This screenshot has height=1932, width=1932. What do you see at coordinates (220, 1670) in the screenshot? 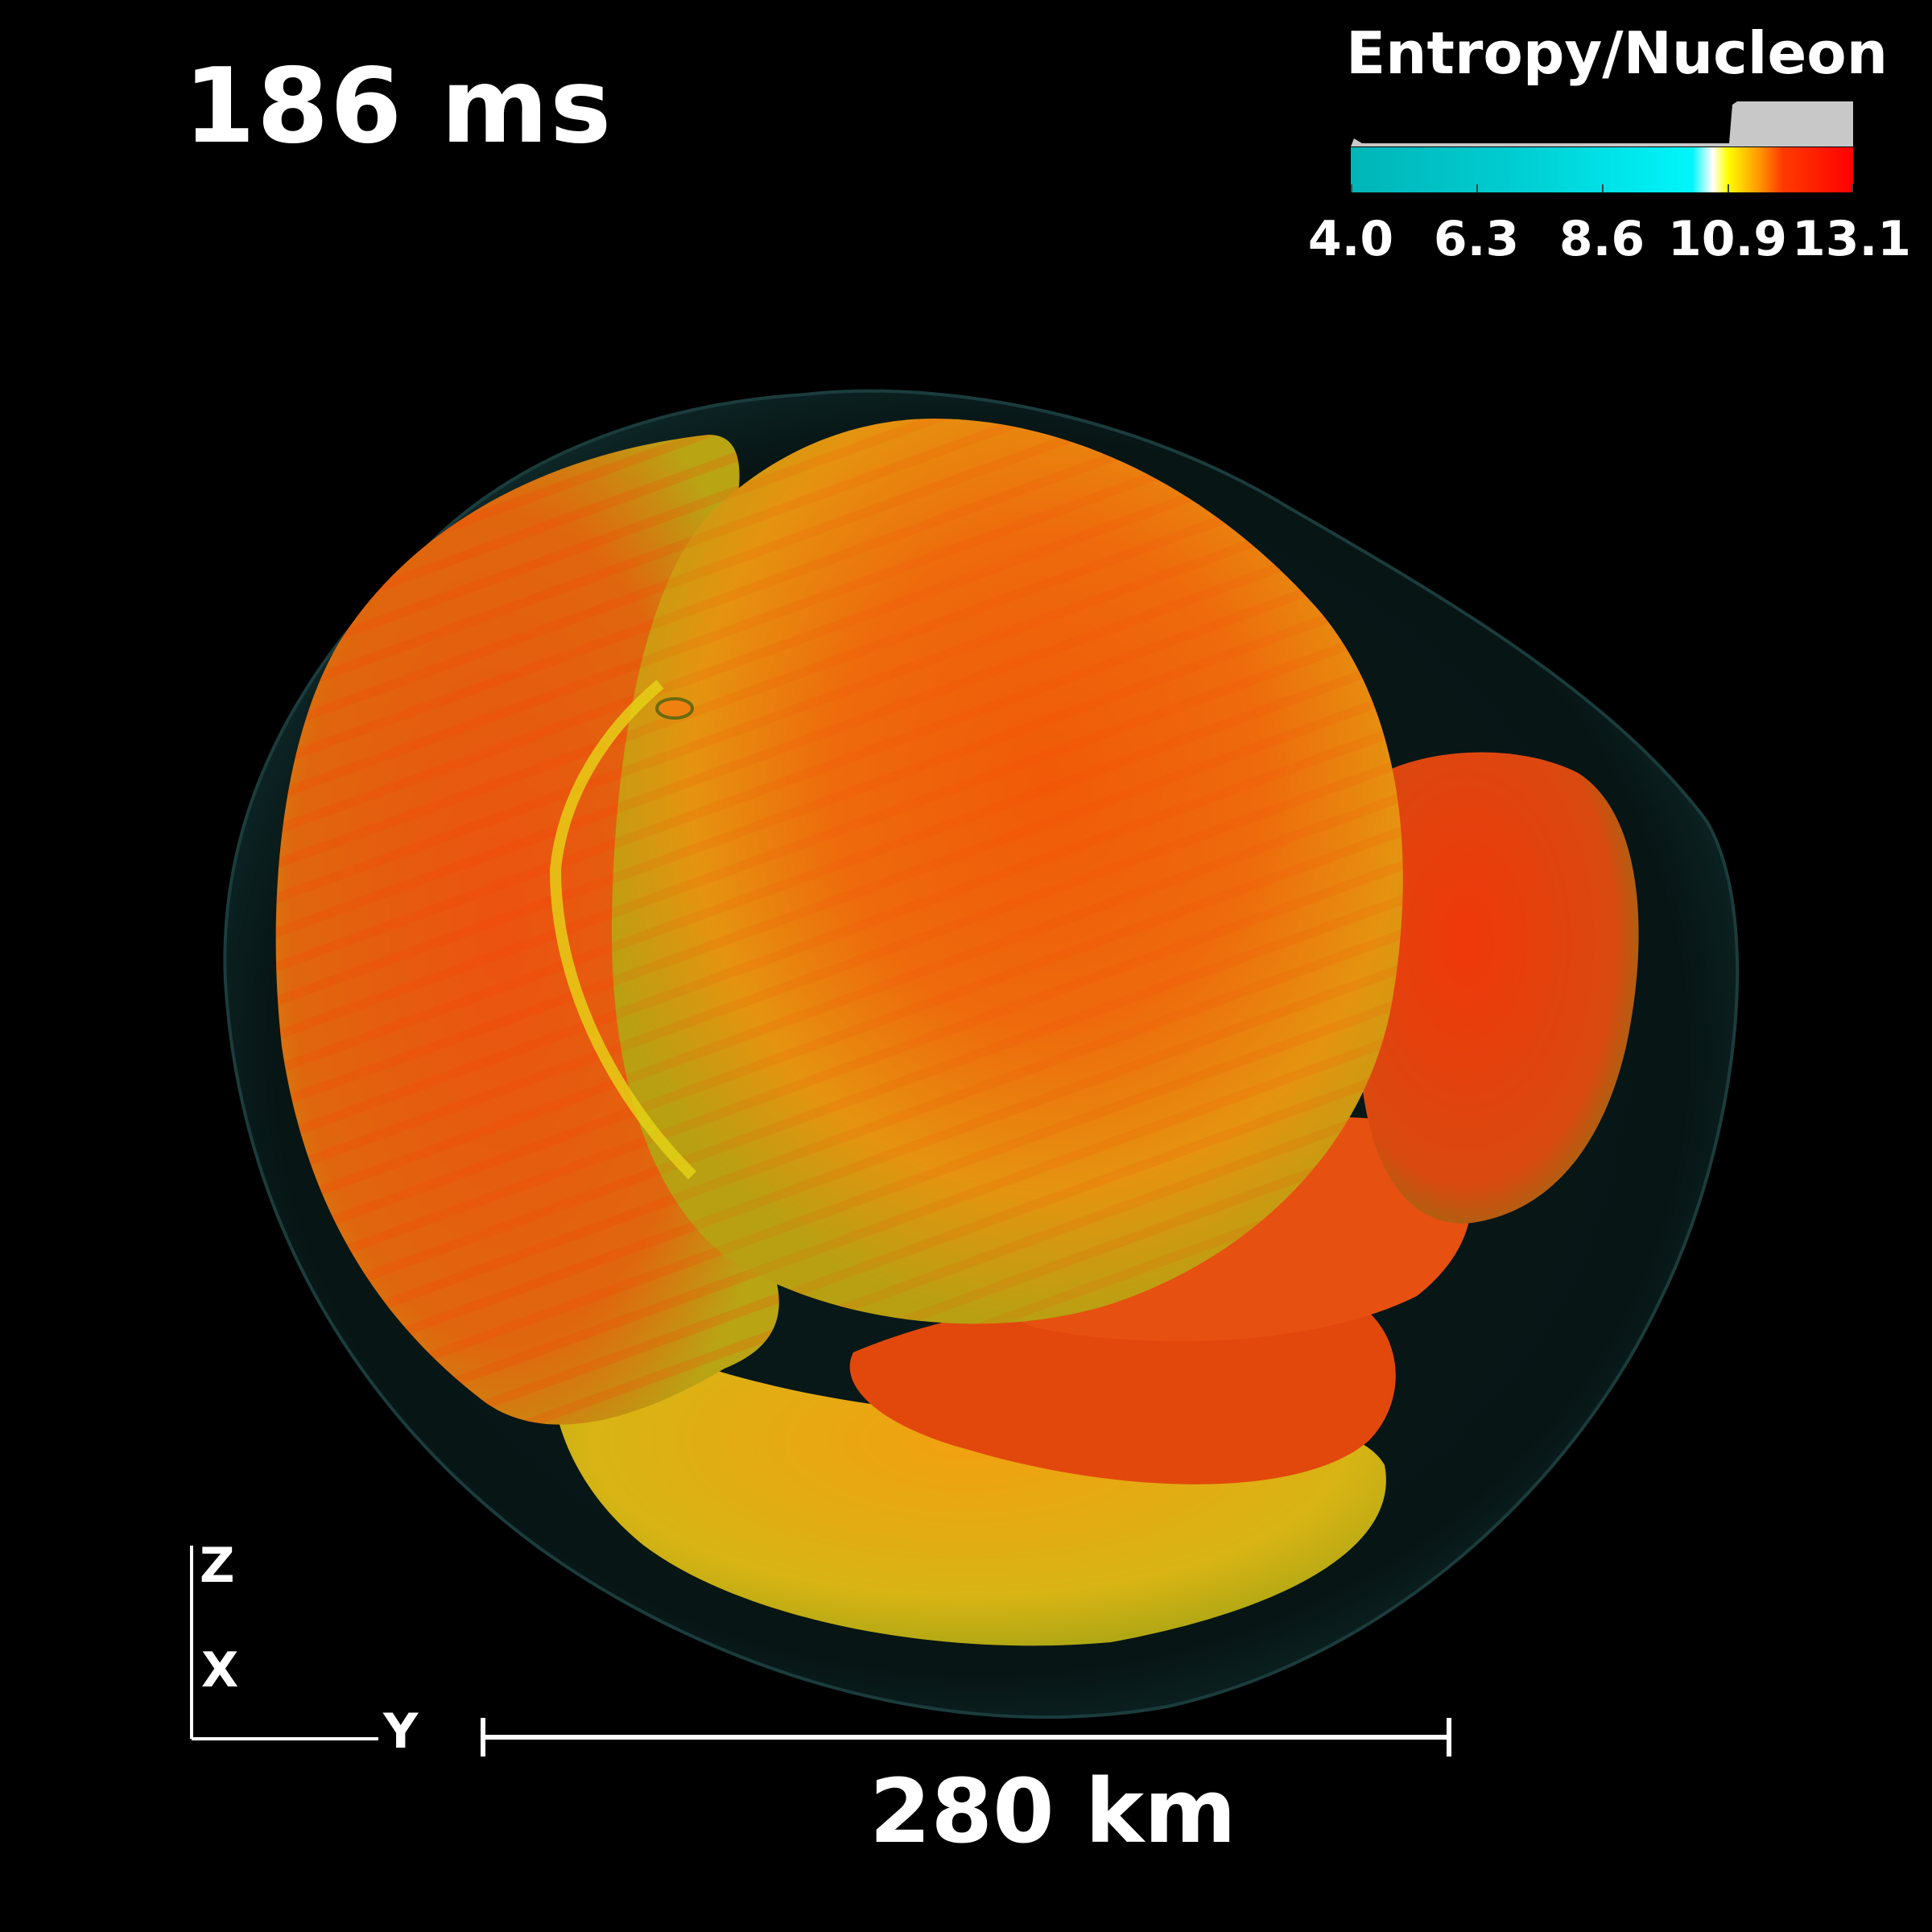
I see `axis-label-x: X` at bounding box center [220, 1670].